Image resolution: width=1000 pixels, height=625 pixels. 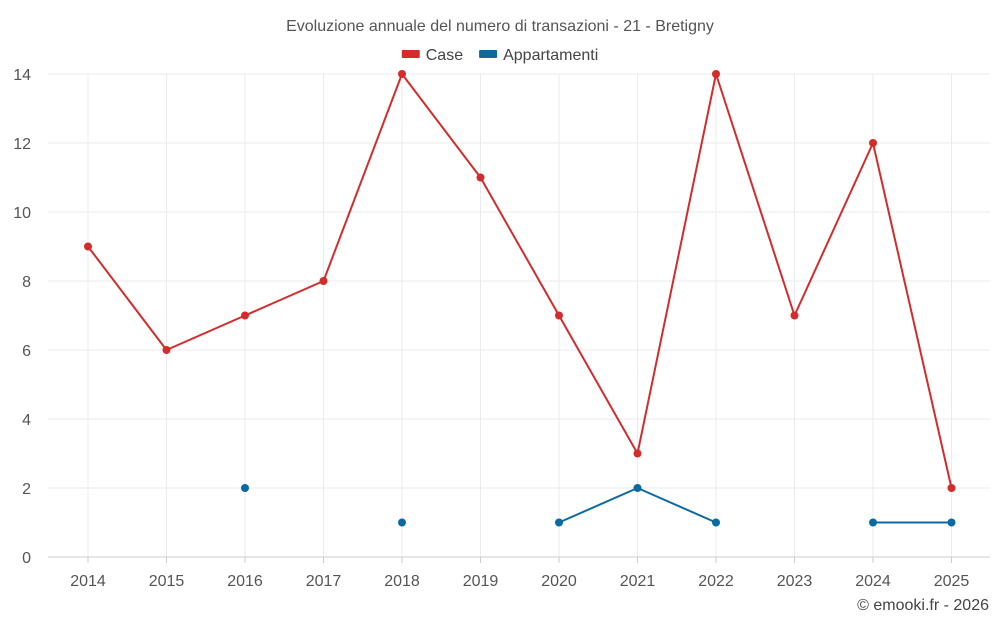 What do you see at coordinates (324, 581) in the screenshot?
I see `x-tick-label: 2017` at bounding box center [324, 581].